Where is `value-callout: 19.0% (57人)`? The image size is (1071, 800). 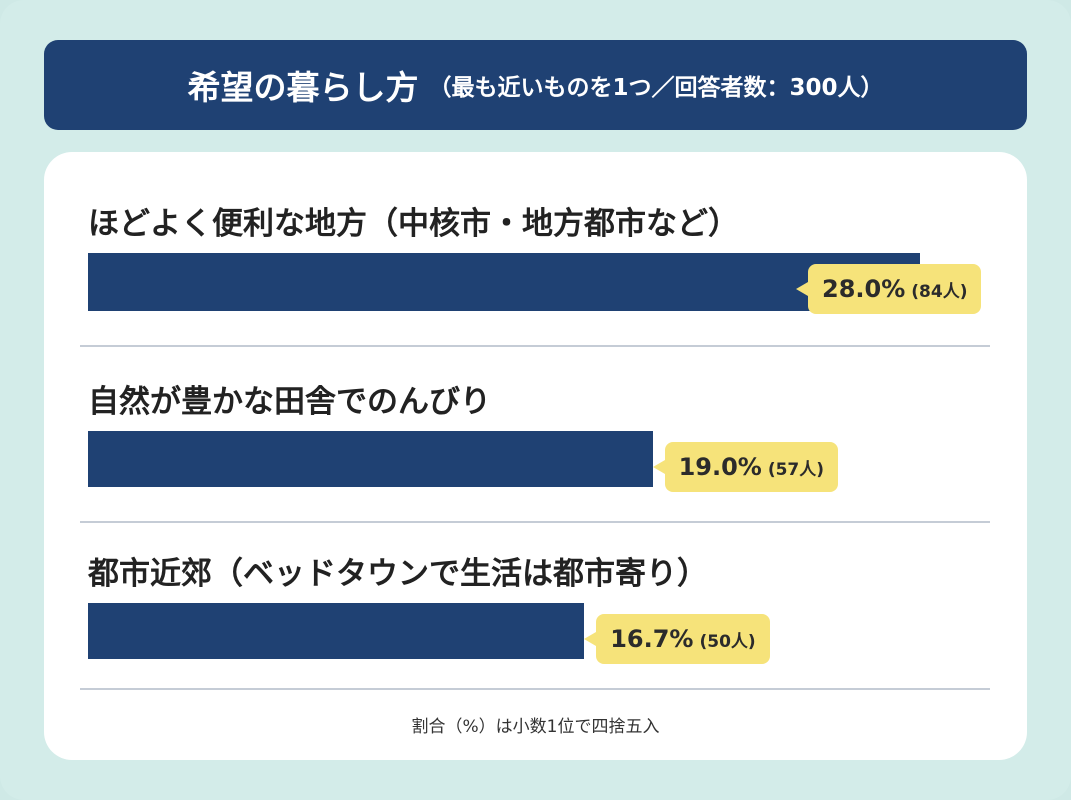 value-callout: 19.0% (57人) is located at coordinates (745, 467).